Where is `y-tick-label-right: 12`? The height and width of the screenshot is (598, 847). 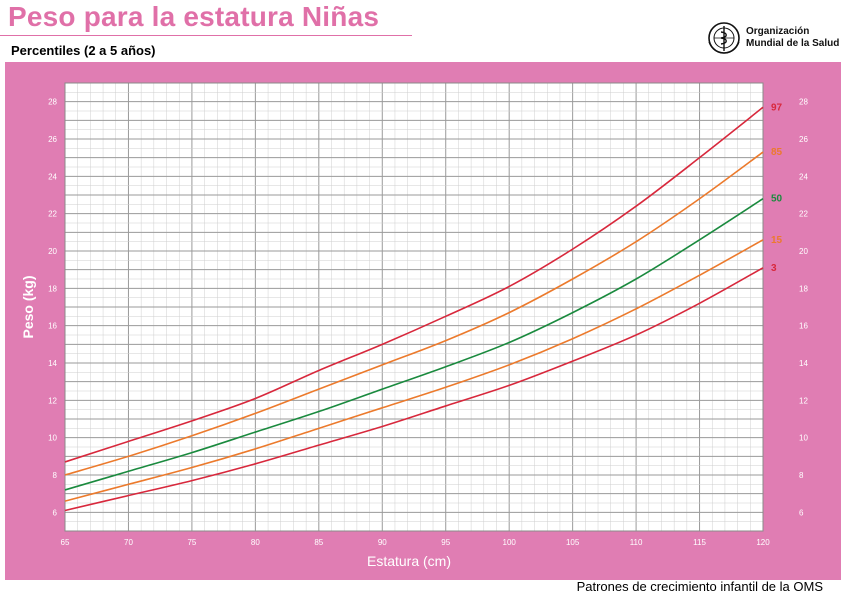 y-tick-label-right: 12 is located at coordinates (803, 400).